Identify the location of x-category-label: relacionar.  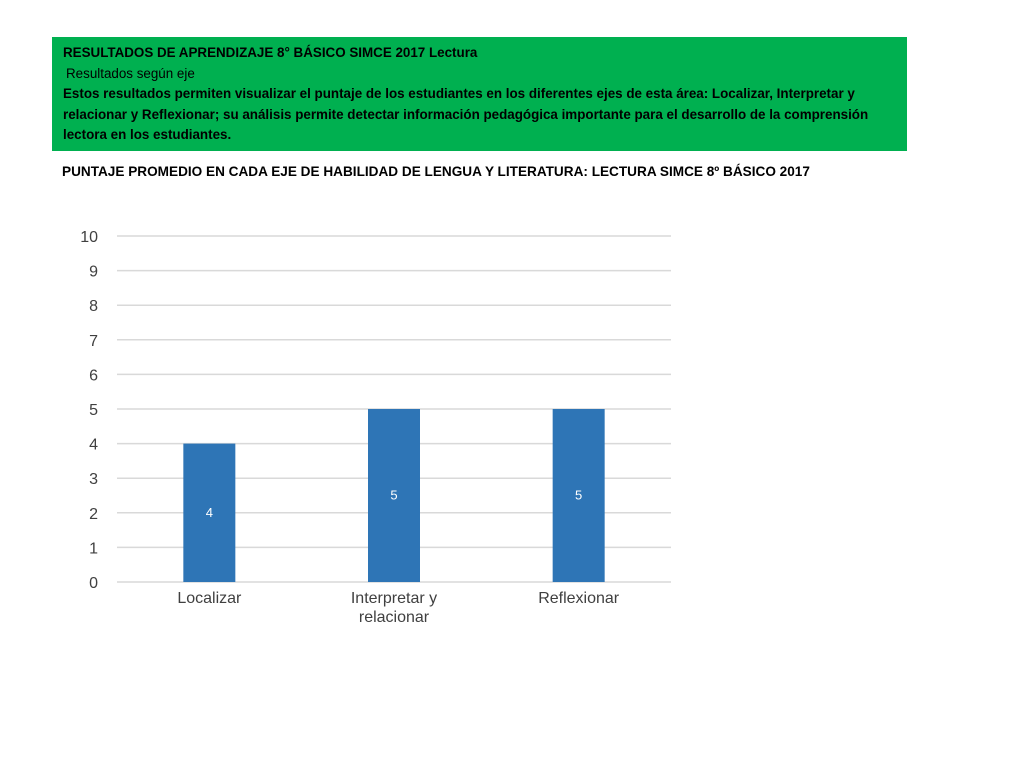
(394, 617).